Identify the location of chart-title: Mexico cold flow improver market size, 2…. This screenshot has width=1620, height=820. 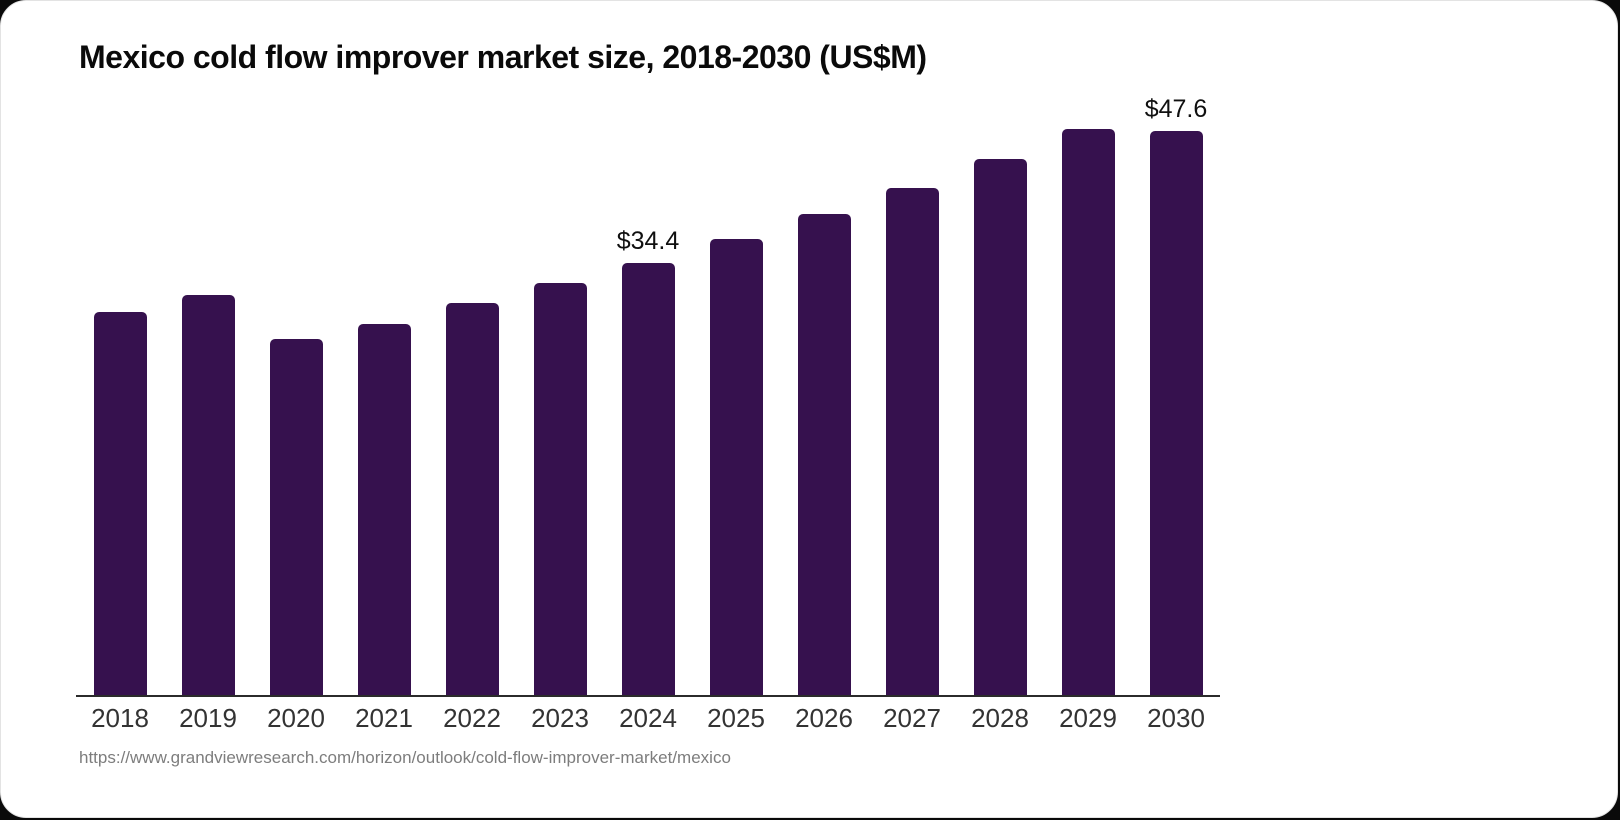
(503, 57).